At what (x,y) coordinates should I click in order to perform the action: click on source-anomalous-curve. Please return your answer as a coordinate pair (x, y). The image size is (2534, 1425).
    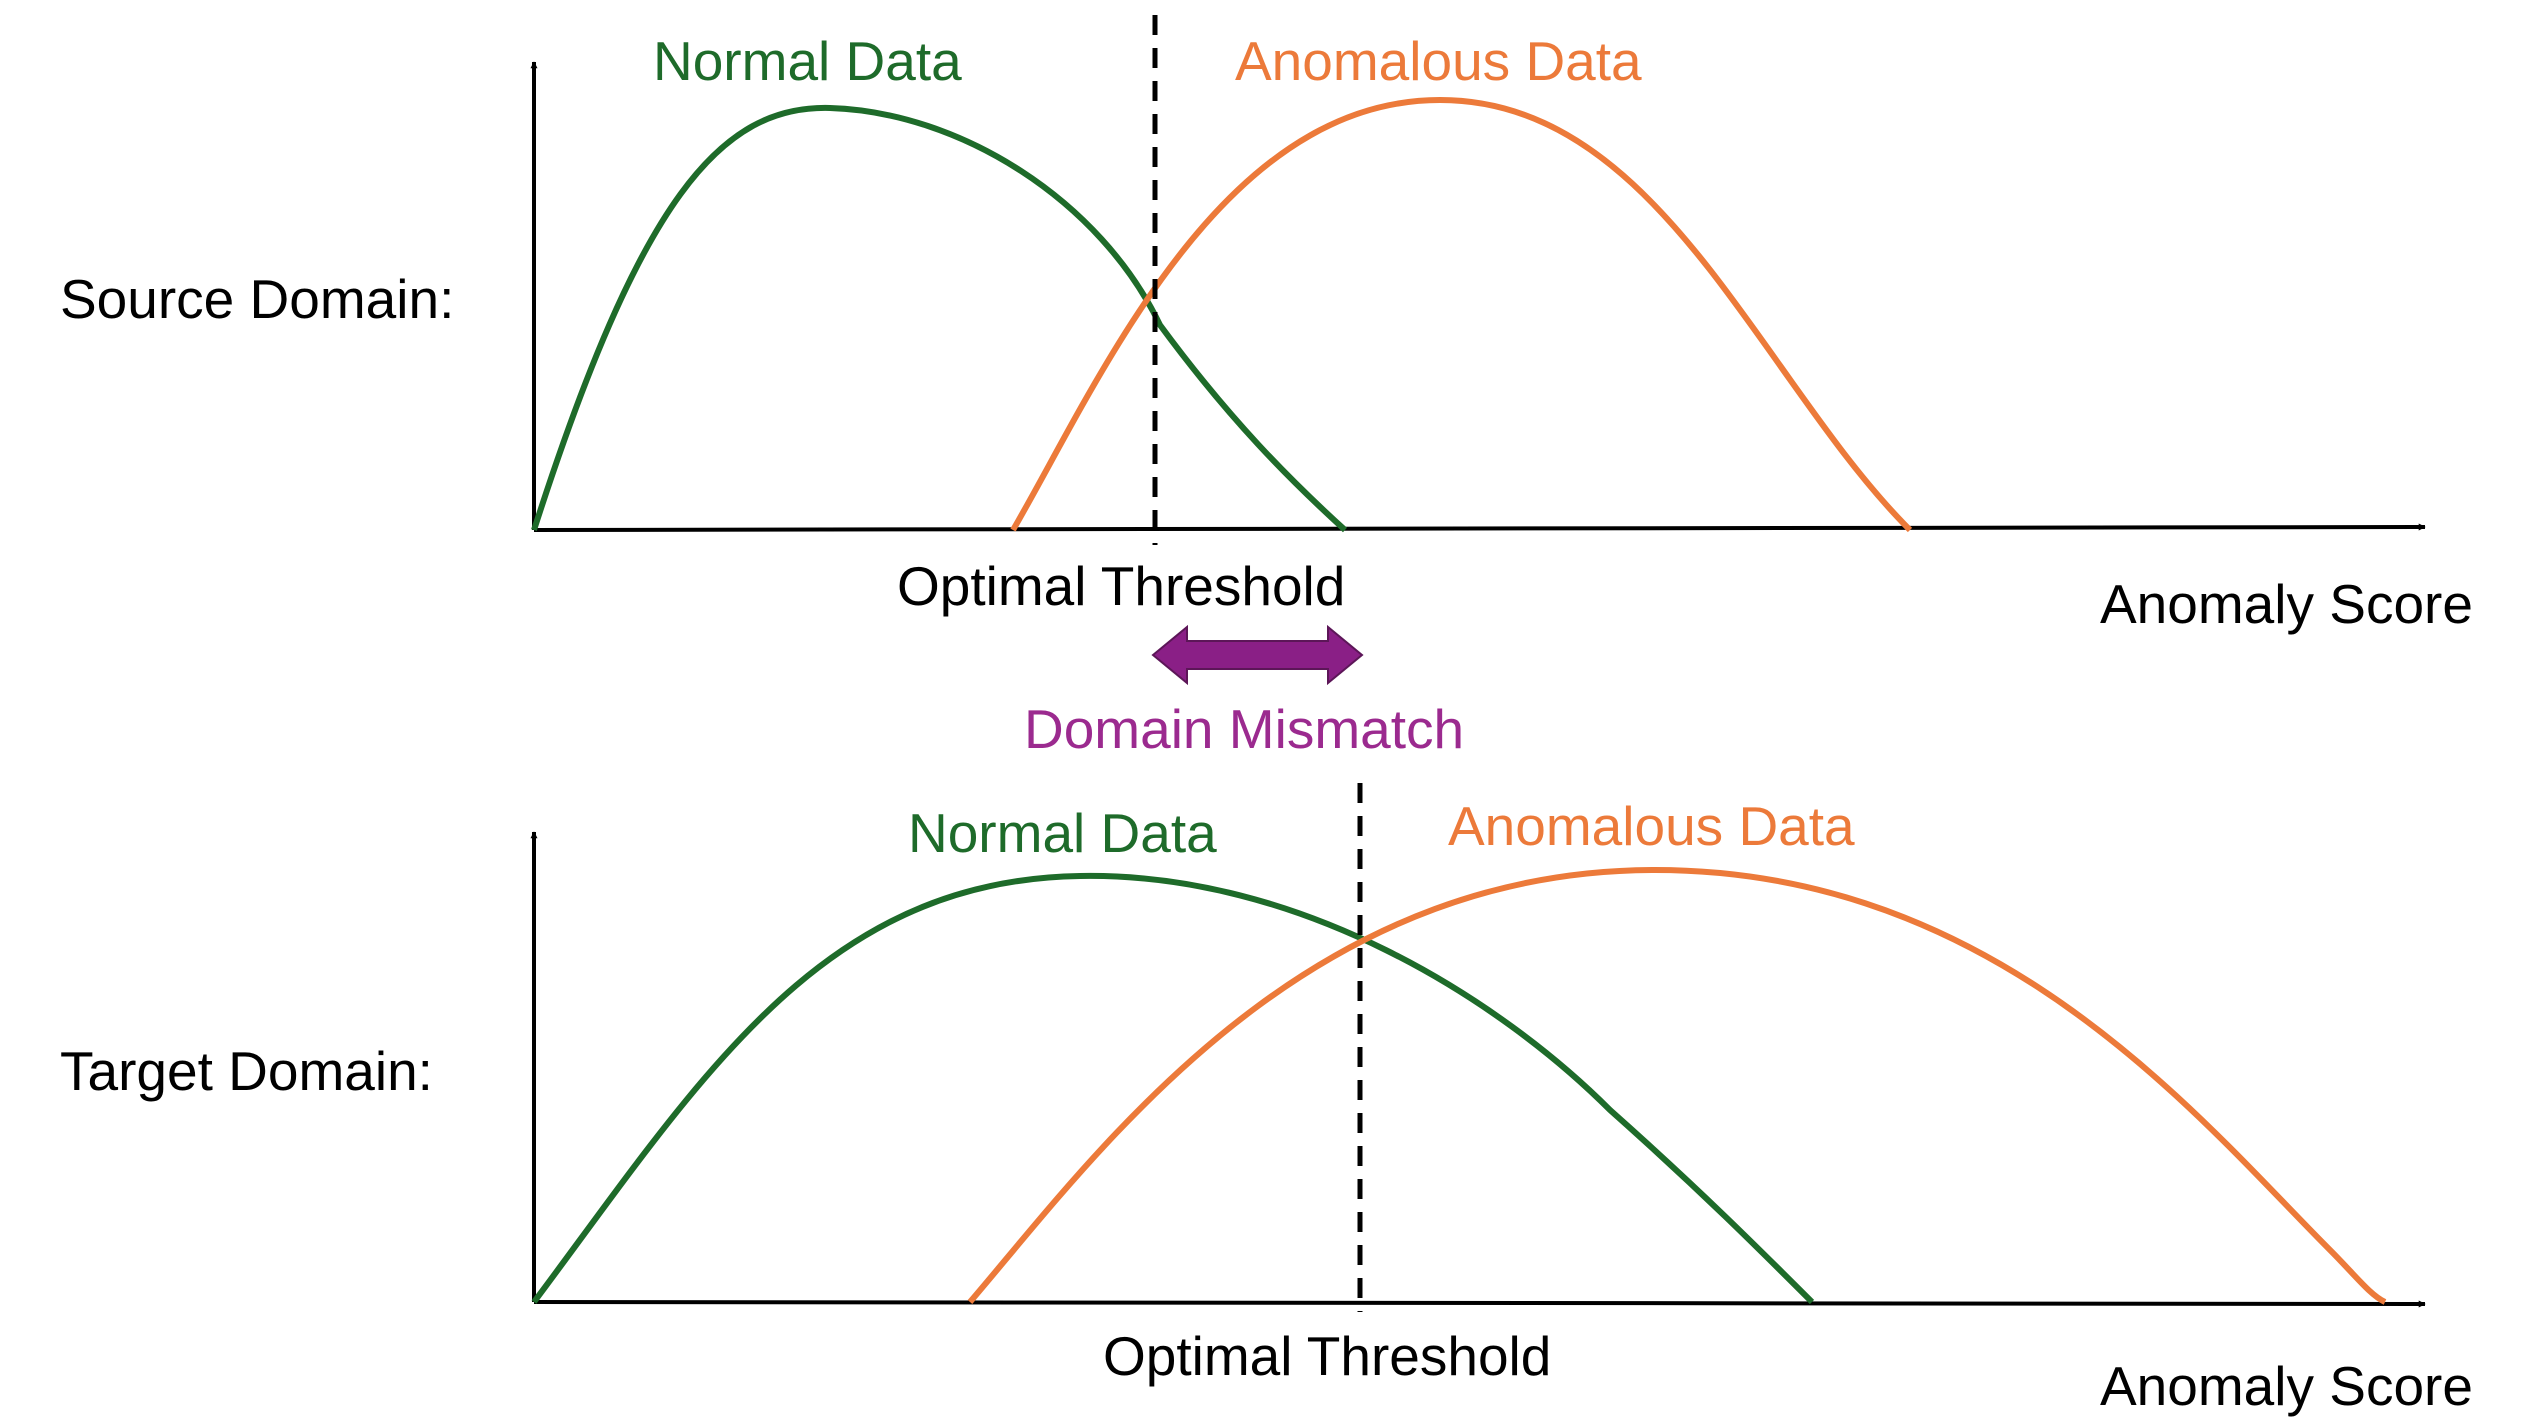
    Looking at the image, I should click on (1461, 314).